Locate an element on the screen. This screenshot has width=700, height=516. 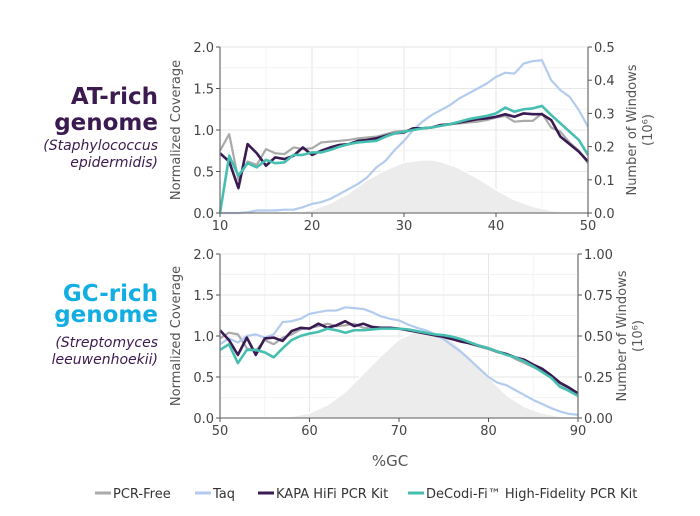
legend-label: KAPA HiFi PCR Kit is located at coordinates (332, 494).